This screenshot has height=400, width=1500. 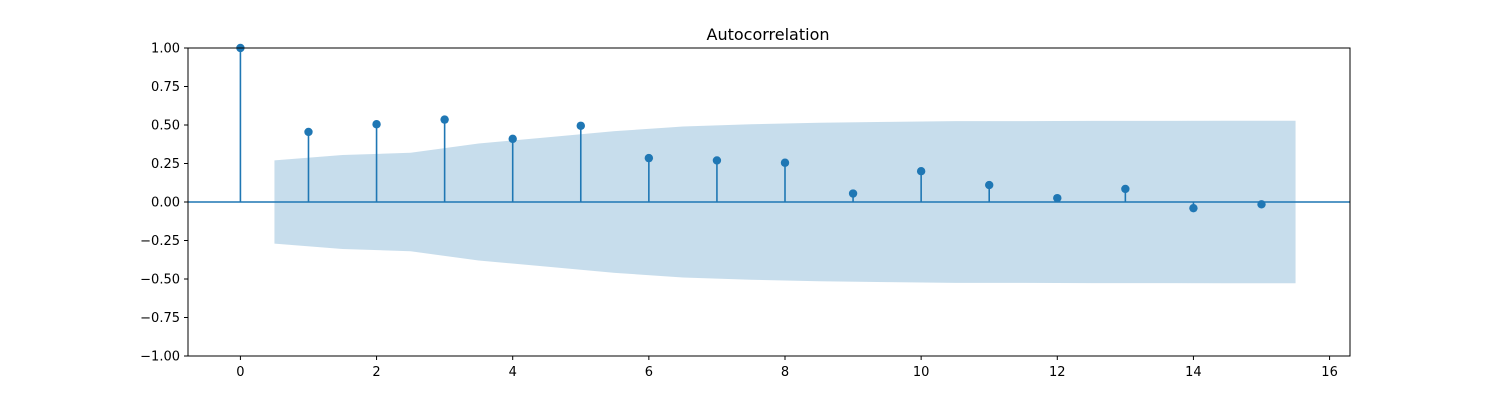 I want to click on y-tick-label-4: 0.00, so click(x=165, y=203).